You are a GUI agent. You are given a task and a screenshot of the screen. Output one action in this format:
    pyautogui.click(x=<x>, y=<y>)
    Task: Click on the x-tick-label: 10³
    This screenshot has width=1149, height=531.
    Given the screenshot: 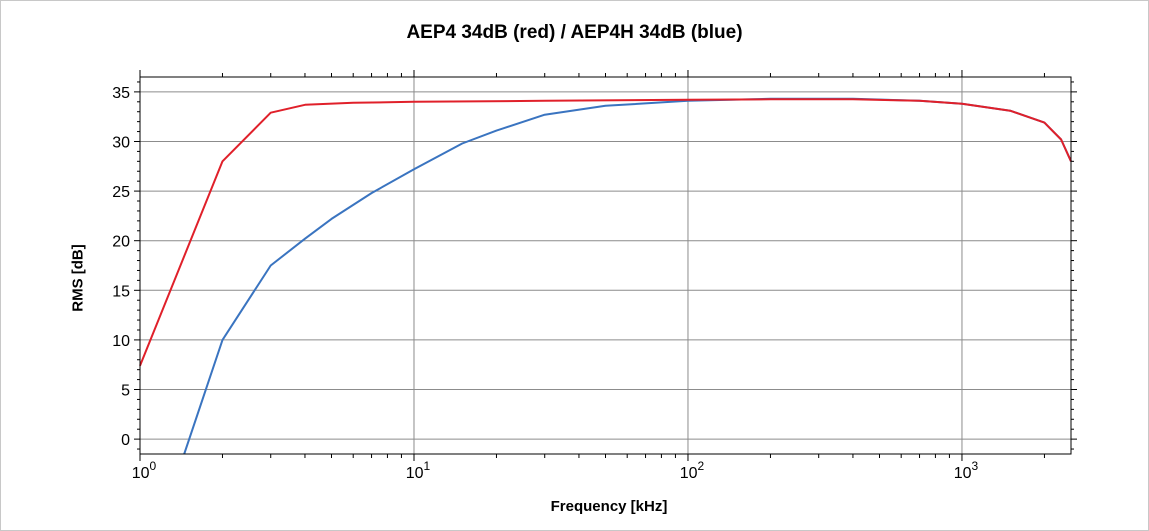 What is the action you would take?
    pyautogui.click(x=966, y=470)
    